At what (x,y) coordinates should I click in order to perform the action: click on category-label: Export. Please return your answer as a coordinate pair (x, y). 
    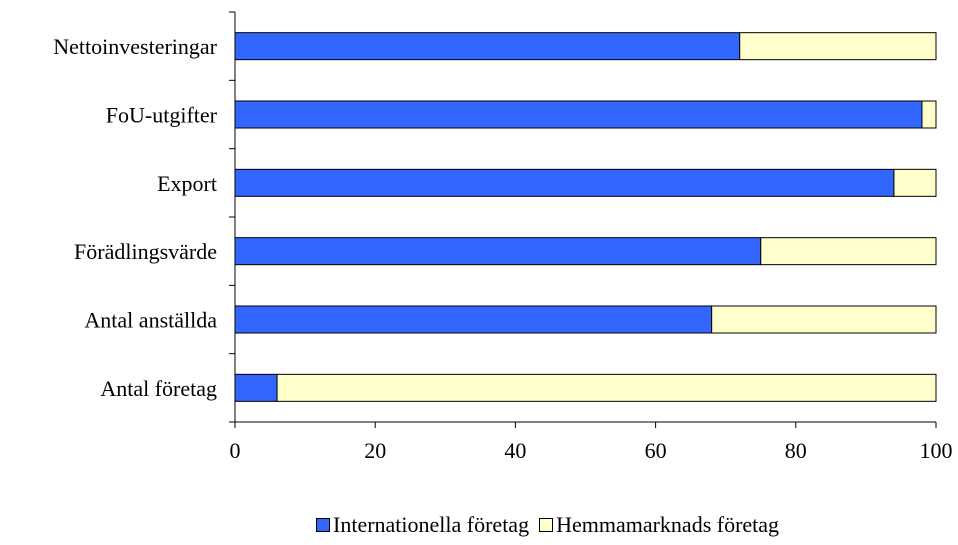
    Looking at the image, I should click on (187, 183).